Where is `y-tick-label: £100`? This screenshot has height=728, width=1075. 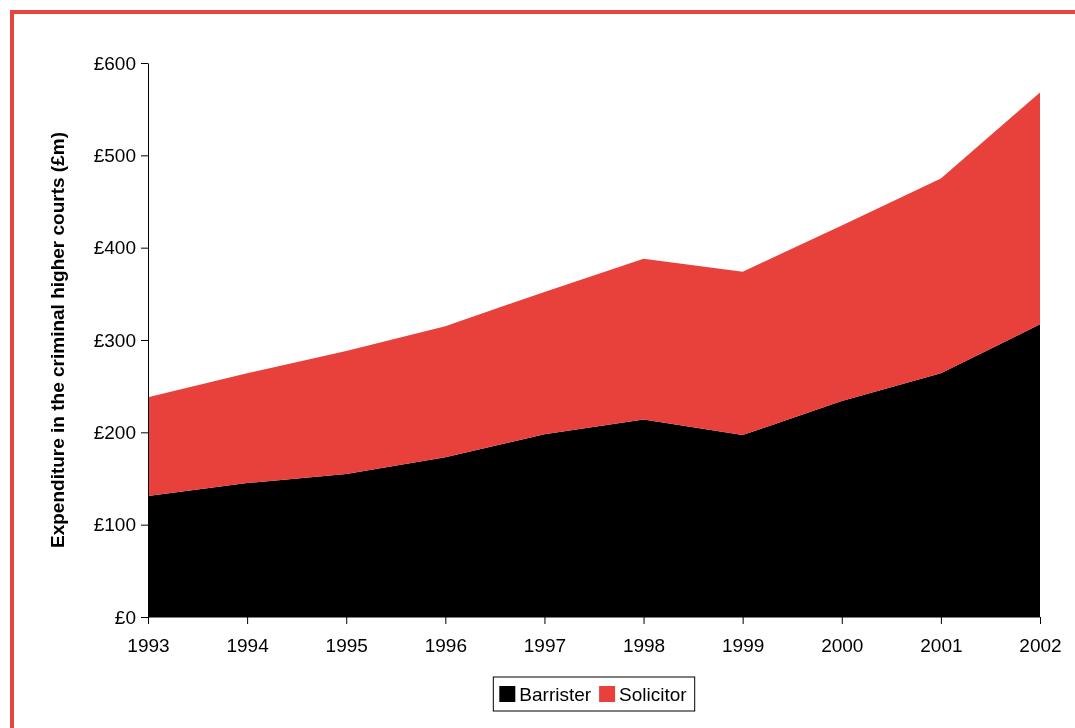 y-tick-label: £100 is located at coordinates (114, 525).